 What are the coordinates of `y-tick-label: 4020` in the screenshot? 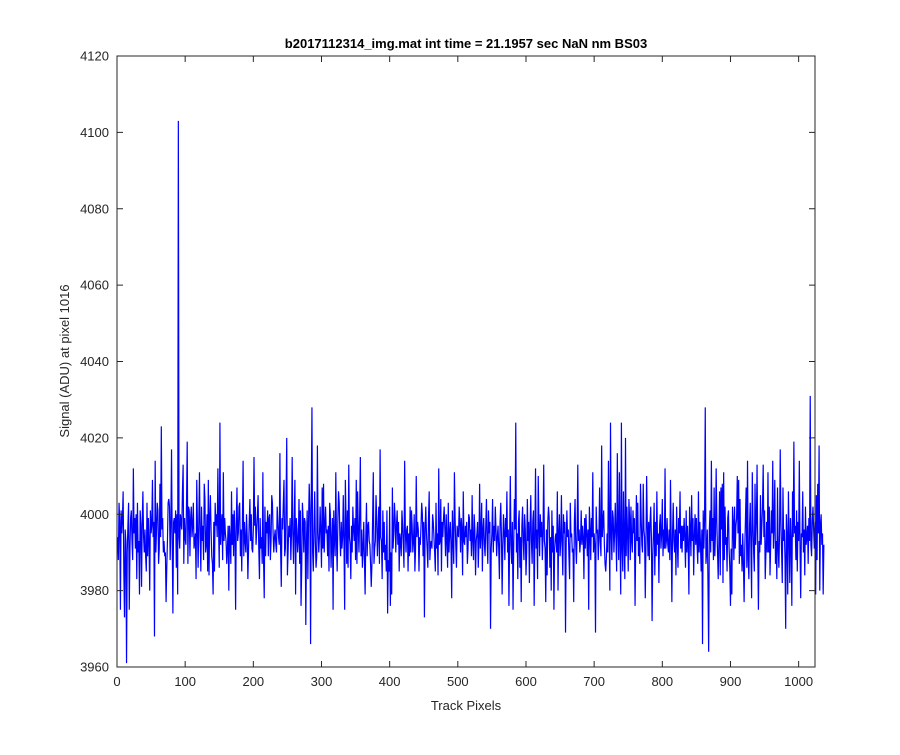 It's located at (94, 437).